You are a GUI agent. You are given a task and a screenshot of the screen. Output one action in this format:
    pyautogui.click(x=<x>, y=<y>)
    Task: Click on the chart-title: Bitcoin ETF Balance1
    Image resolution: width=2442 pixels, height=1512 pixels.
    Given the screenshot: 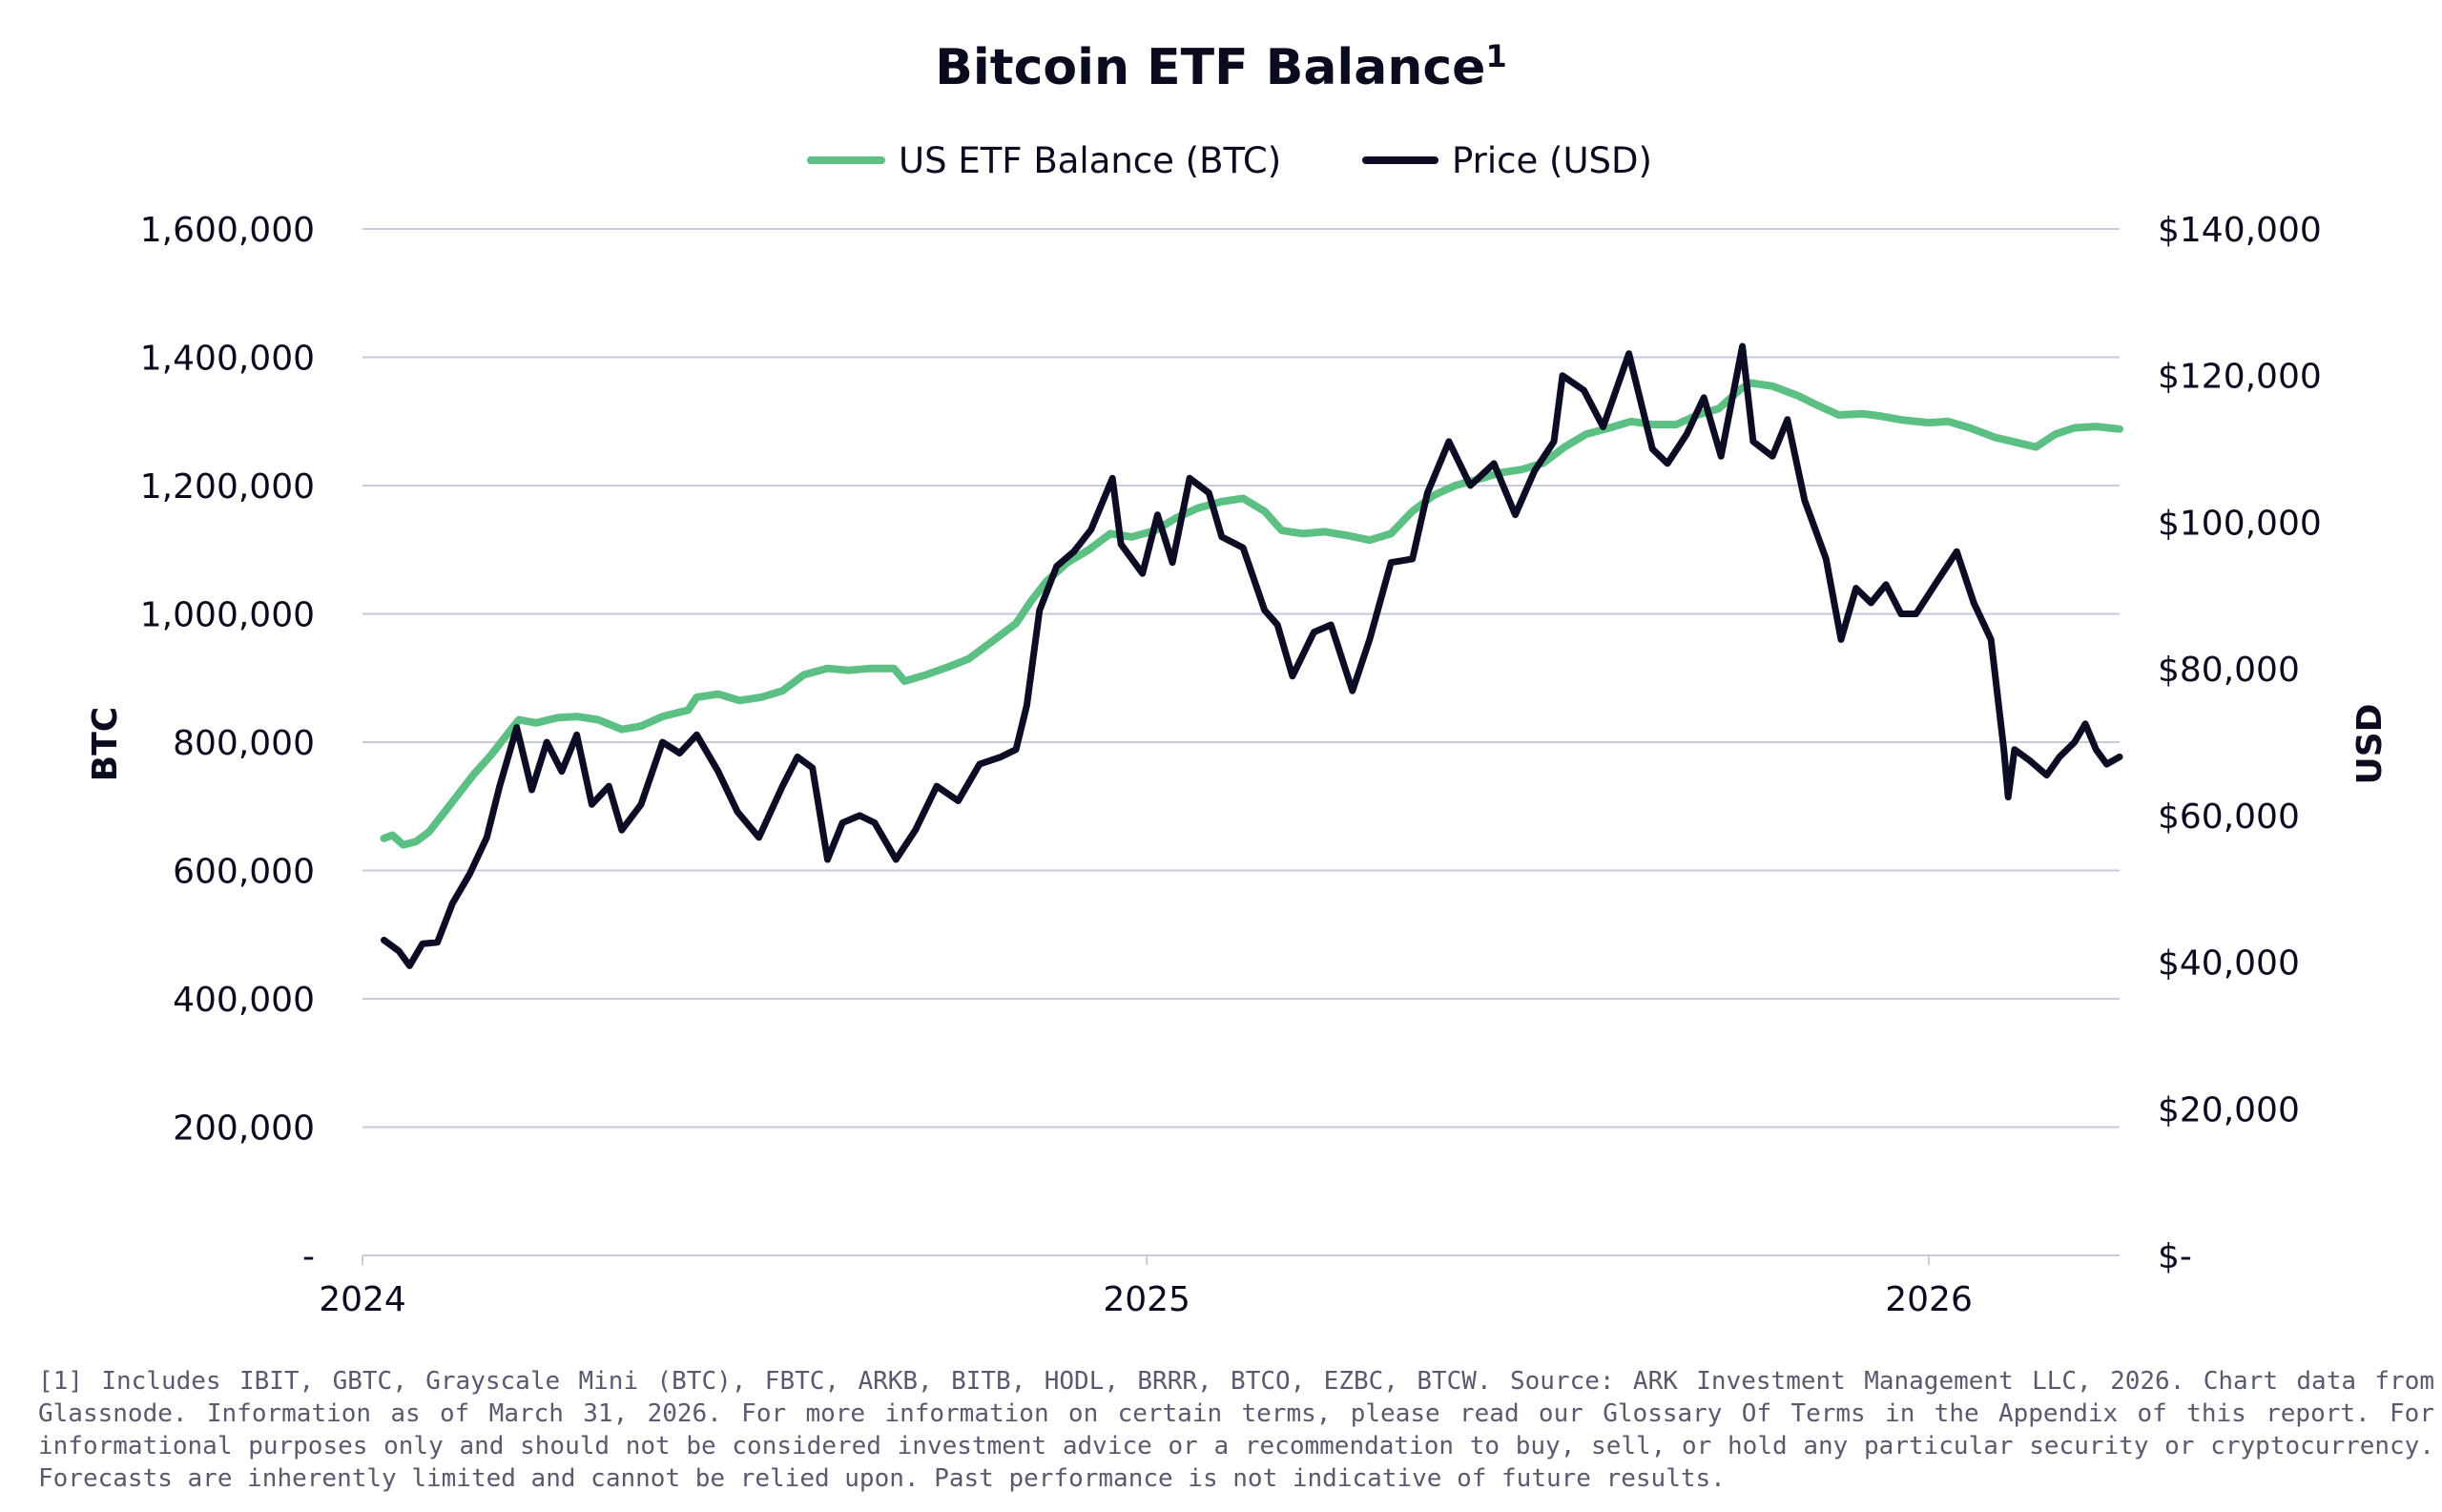 What is the action you would take?
    pyautogui.click(x=1220, y=67)
    